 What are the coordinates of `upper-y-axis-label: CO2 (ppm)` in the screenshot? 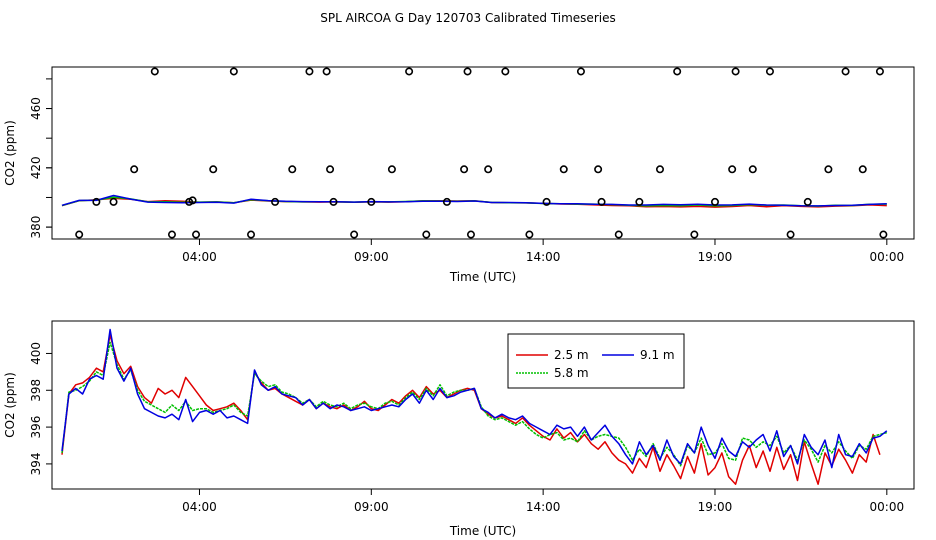 It's located at (10, 153).